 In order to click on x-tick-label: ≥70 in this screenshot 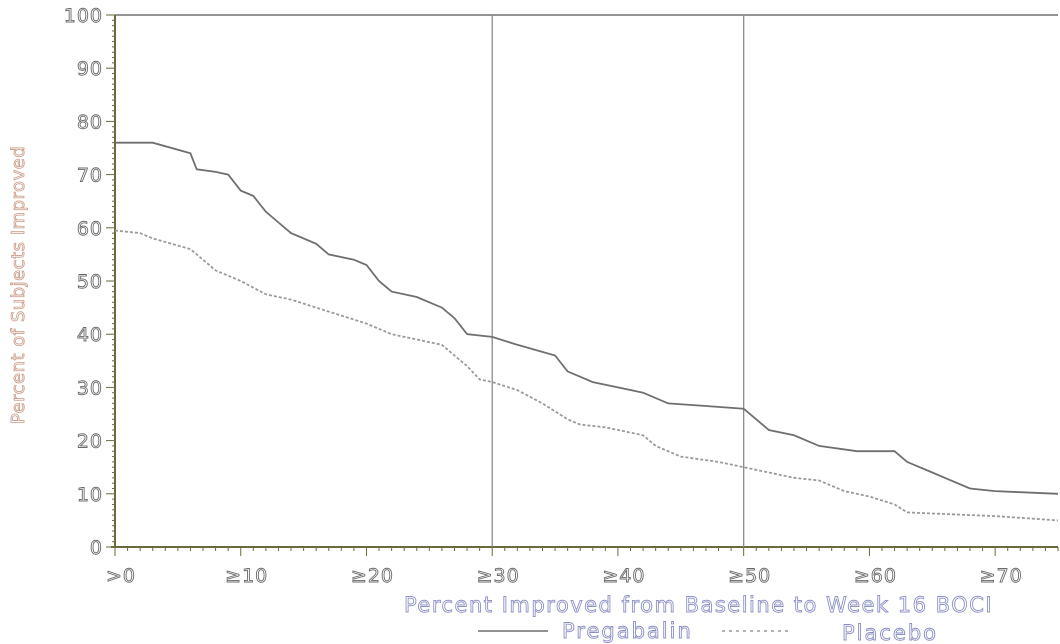, I will do `click(1001, 576)`.